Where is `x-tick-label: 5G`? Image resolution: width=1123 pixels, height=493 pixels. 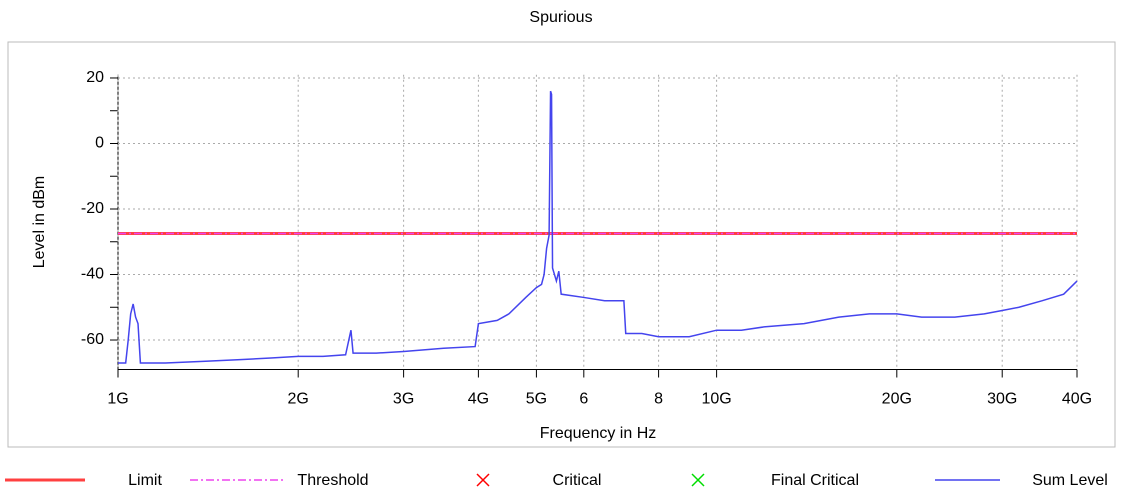 x-tick-label: 5G is located at coordinates (536, 399).